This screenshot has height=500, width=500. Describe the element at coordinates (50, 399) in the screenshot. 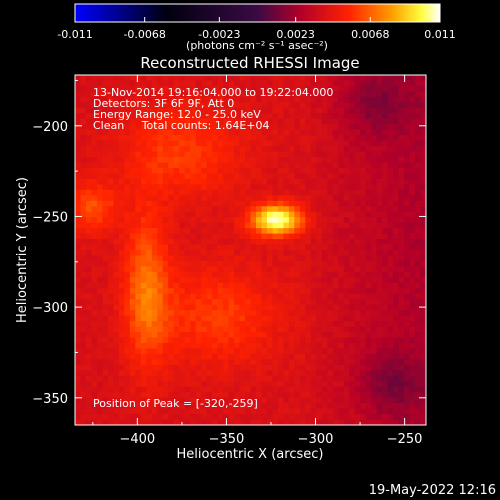

I see `y-tick-label: −350` at that location.